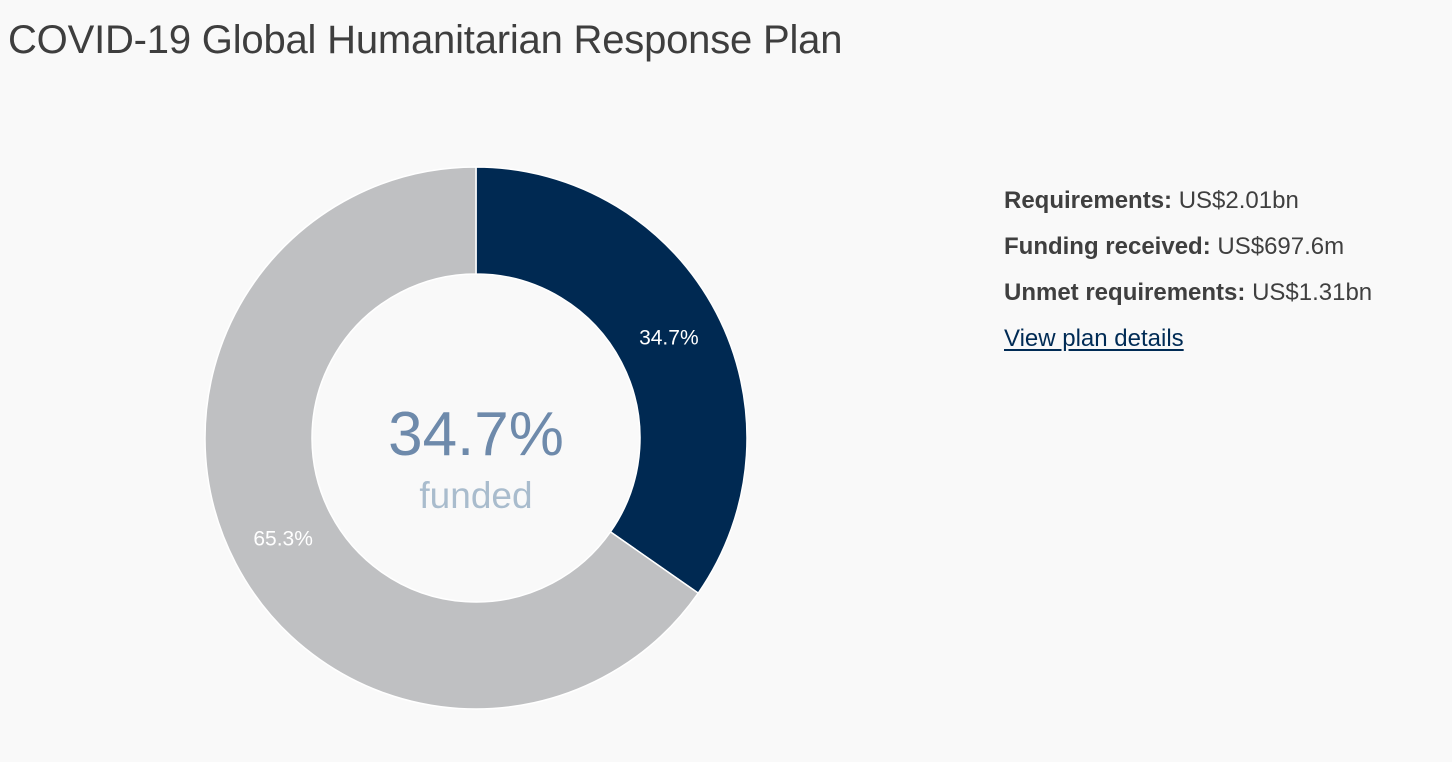 Image resolution: width=1452 pixels, height=762 pixels. Describe the element at coordinates (669, 337) in the screenshot. I see `slice-label-1: 34.7%` at that location.